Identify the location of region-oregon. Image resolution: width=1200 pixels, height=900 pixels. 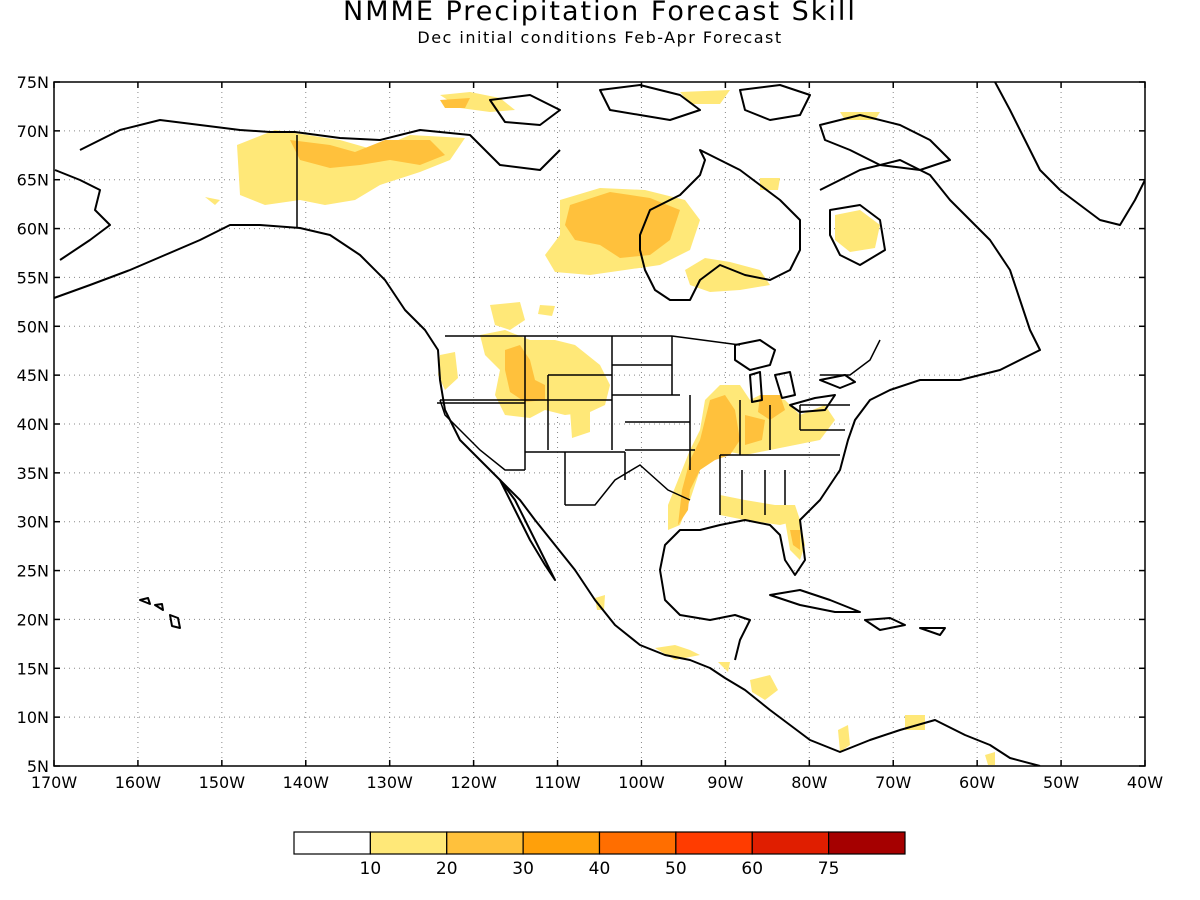
(448, 371).